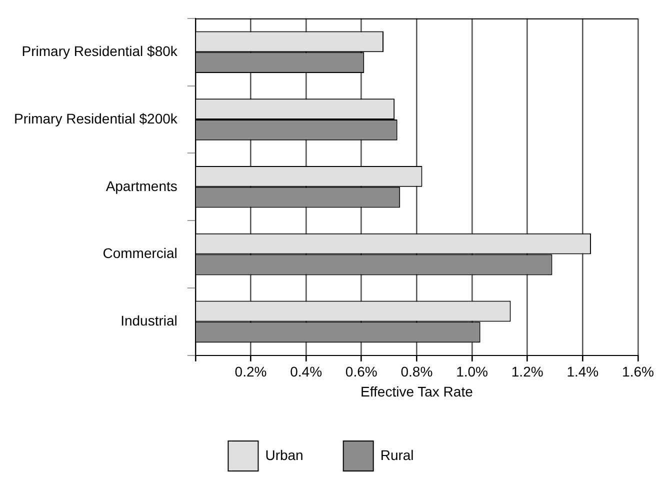 The image size is (660, 491). I want to click on y-tick-label: Industrial, so click(149, 320).